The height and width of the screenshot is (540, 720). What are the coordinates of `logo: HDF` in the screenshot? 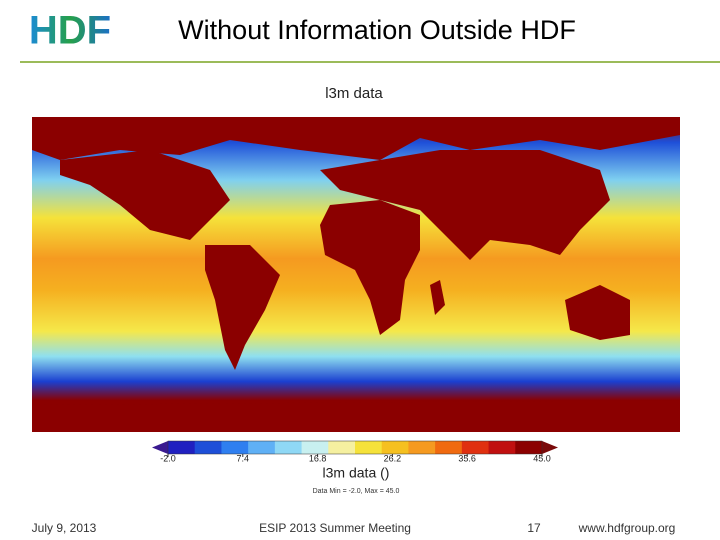 It's located at (70, 31).